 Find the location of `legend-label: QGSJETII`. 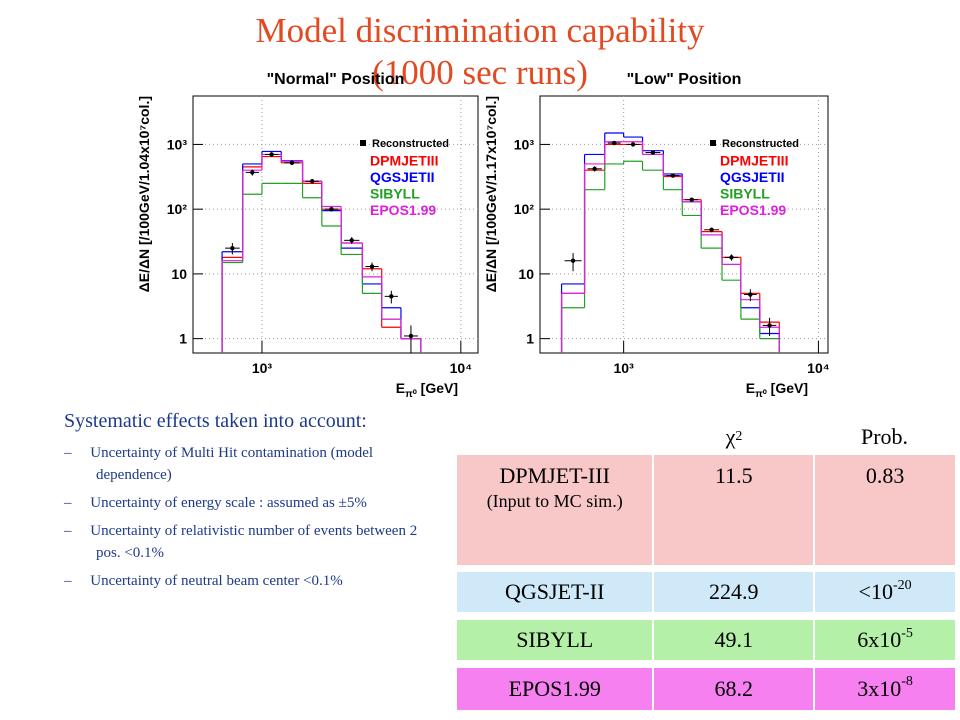

legend-label: QGSJETII is located at coordinates (402, 177).